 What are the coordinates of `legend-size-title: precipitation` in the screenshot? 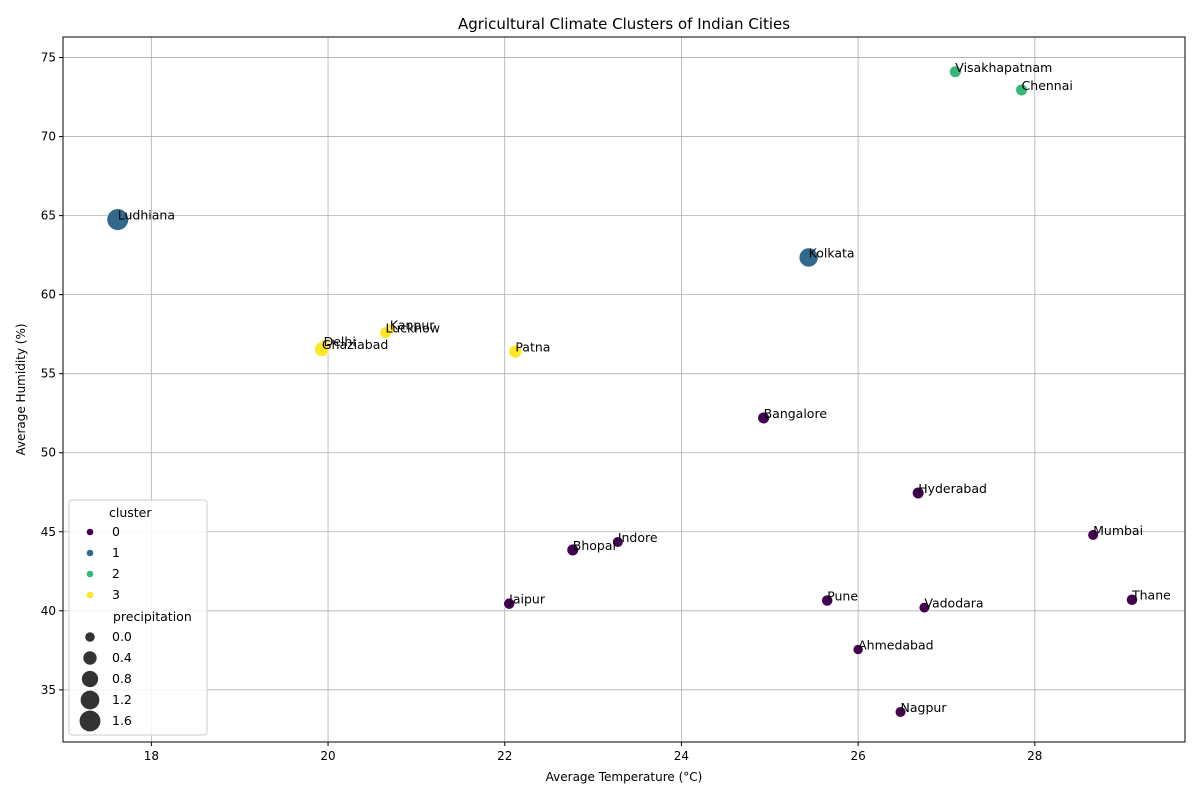 It's located at (152, 616).